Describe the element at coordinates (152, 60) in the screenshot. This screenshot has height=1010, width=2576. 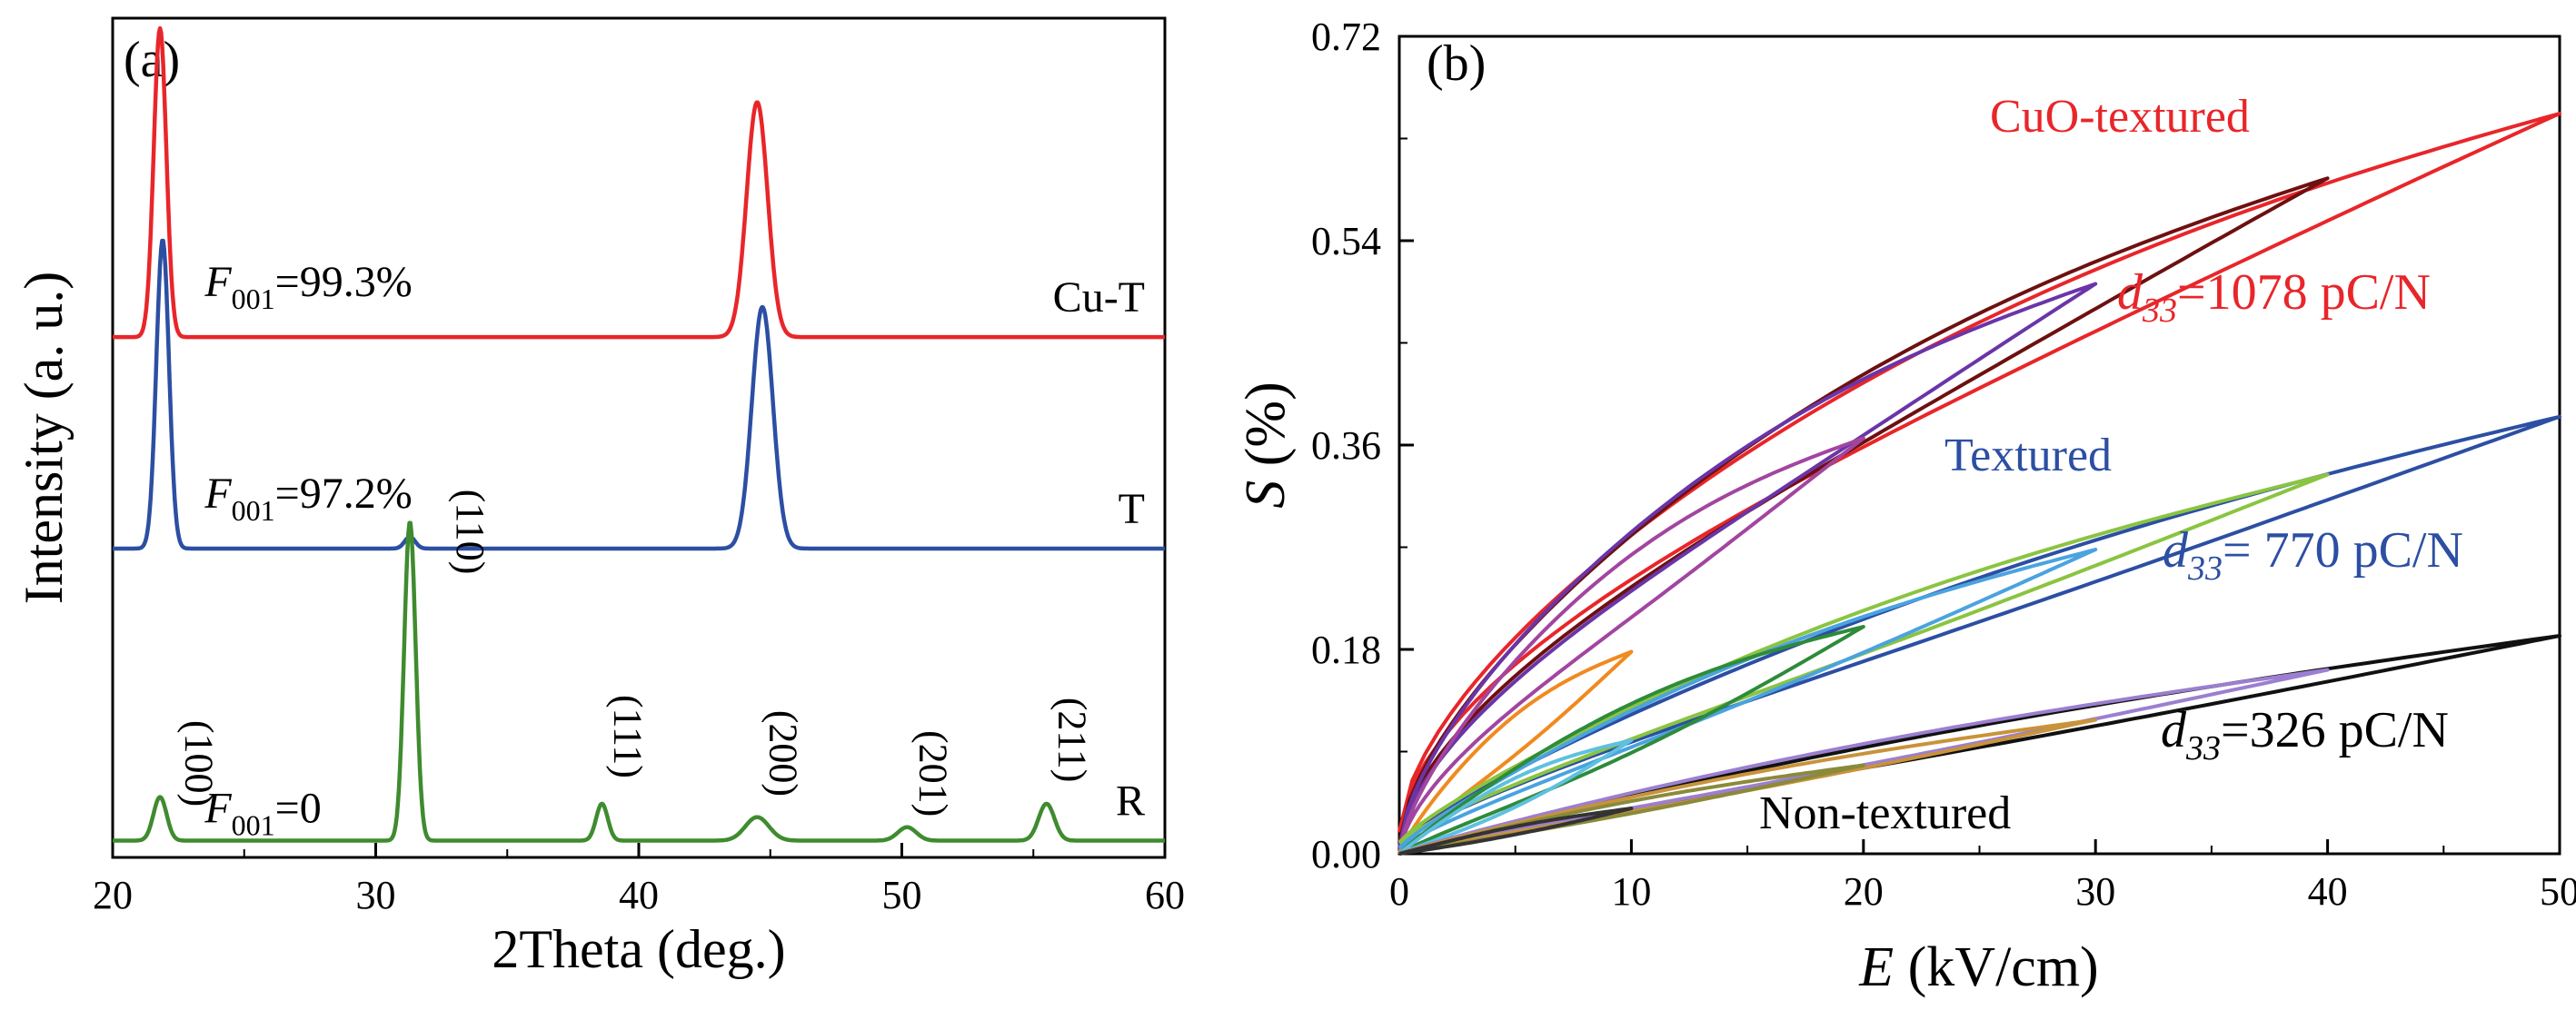
I see `panel-a-label: (a)` at that location.